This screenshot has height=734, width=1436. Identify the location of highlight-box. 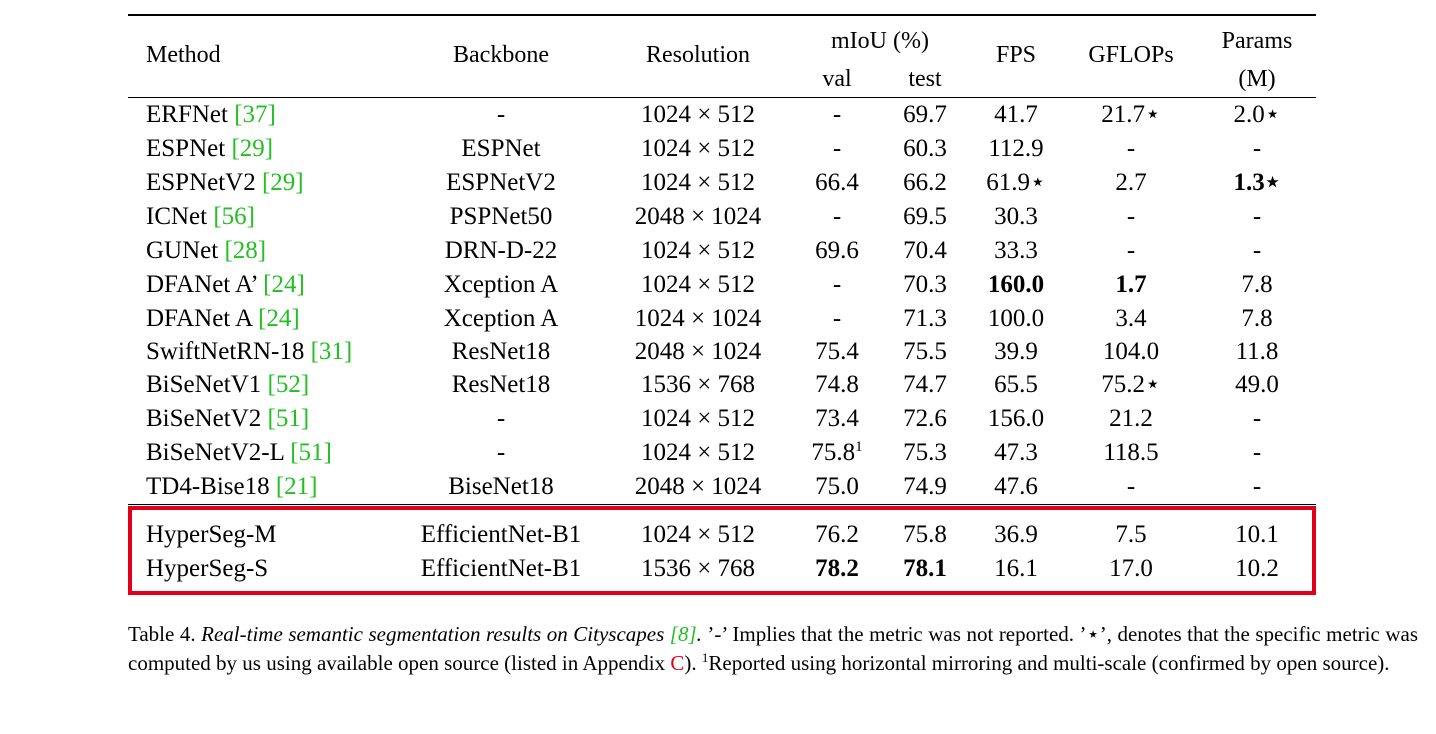
(722, 550).